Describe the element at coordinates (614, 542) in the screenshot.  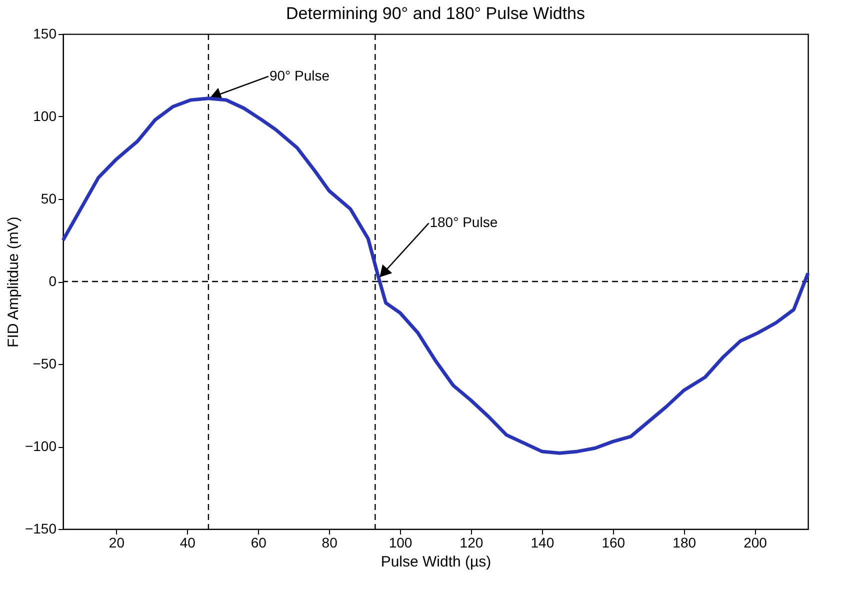
I see `x-tick-label: 160` at that location.